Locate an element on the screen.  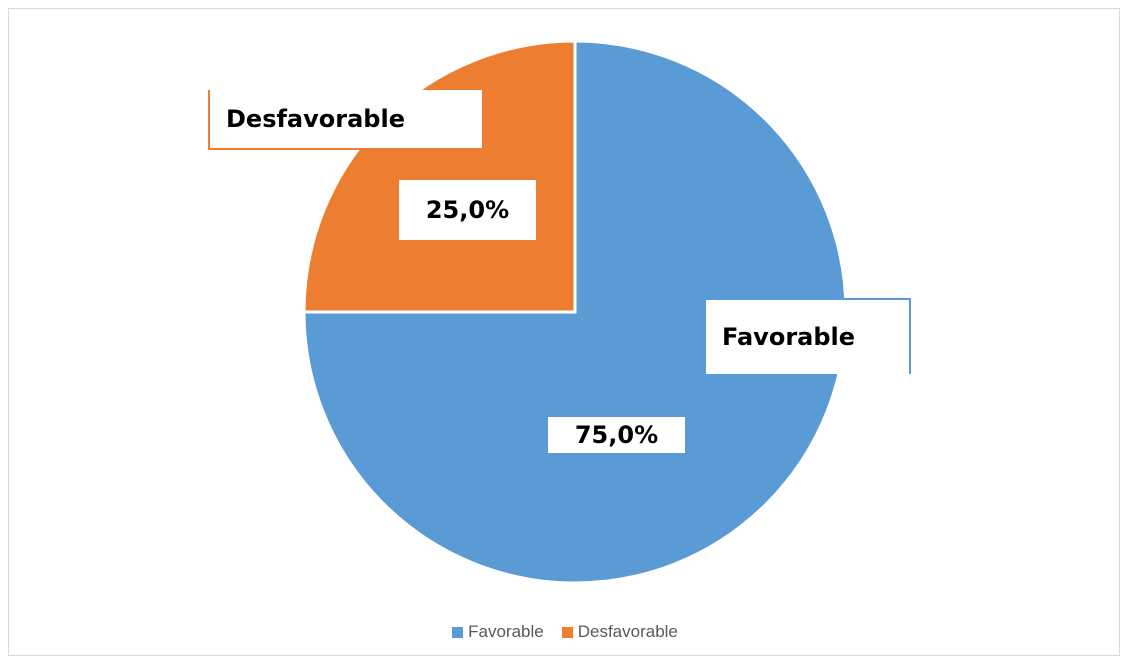
slice-category-label-favorable: Favorable is located at coordinates (808, 336).